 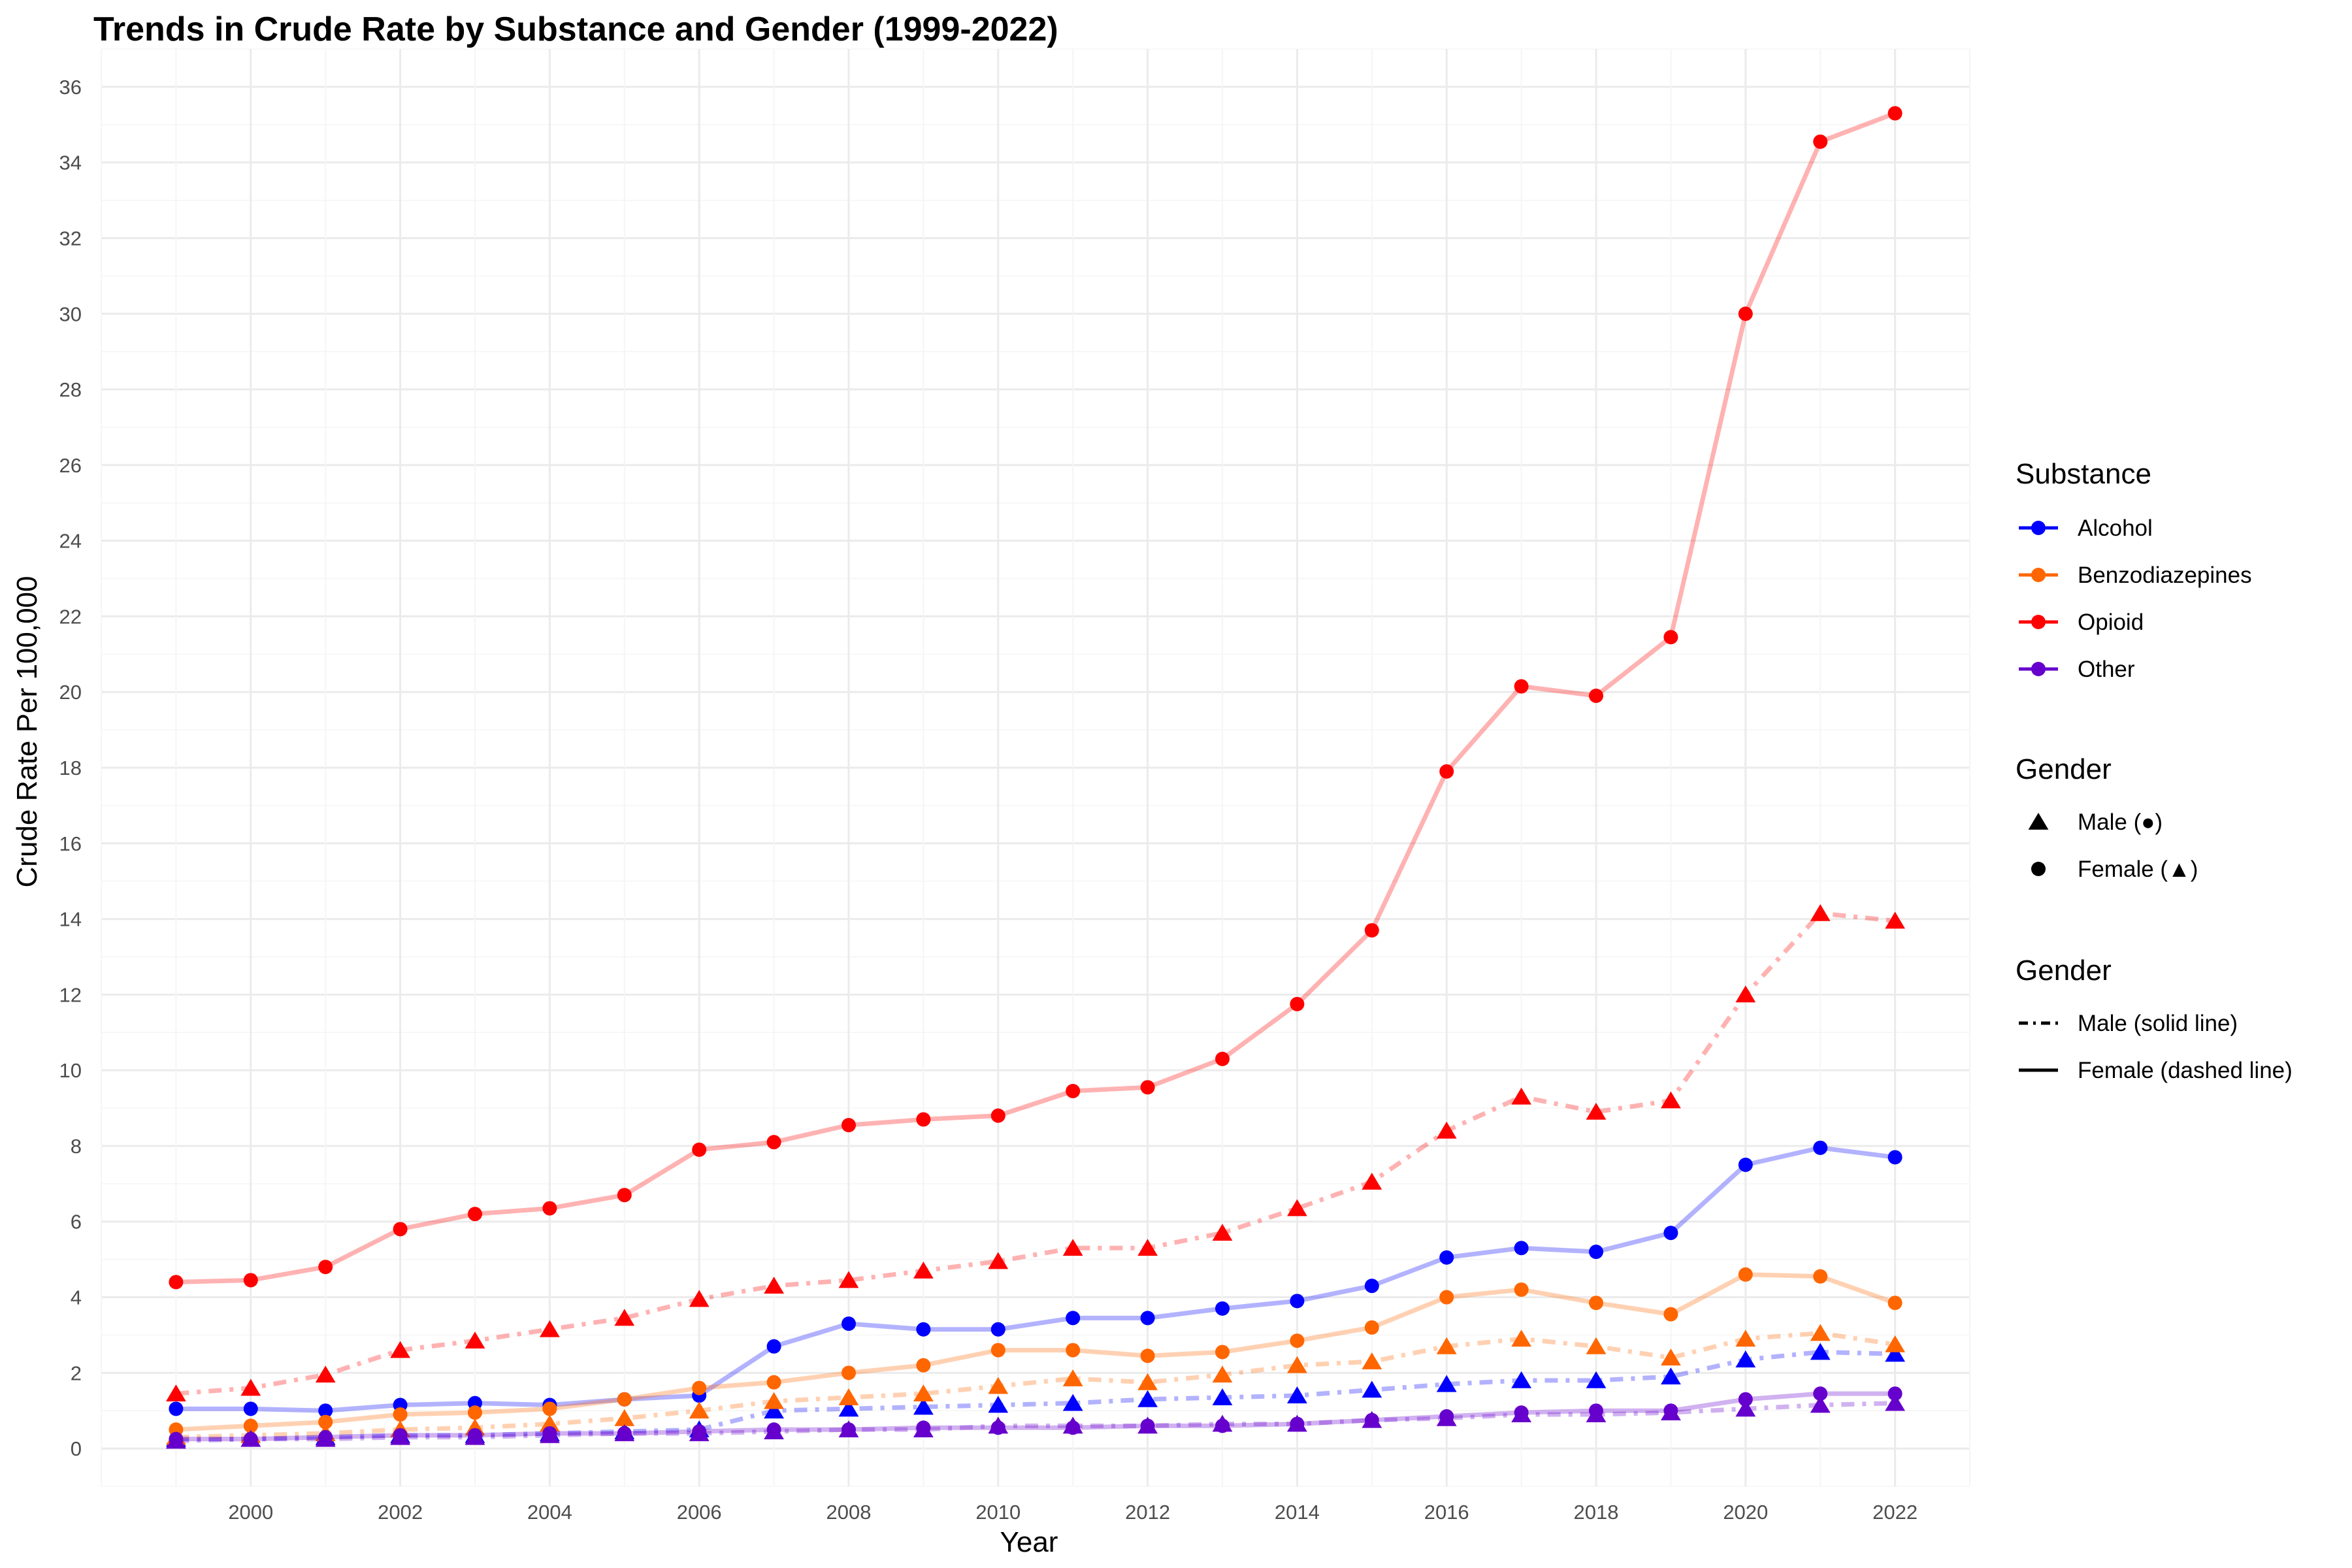 I want to click on legend-item-alcohol: Alcohol, so click(x=2086, y=528).